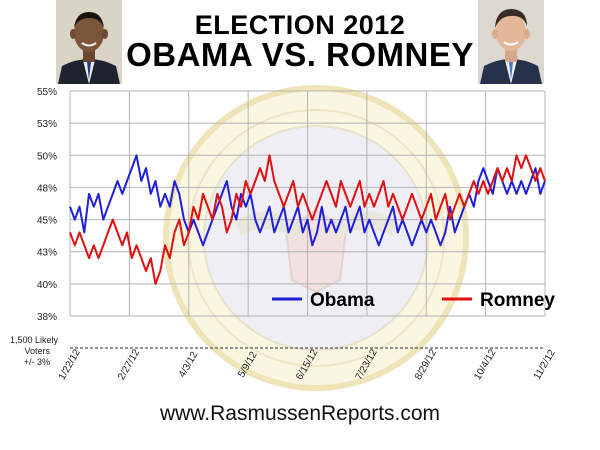 This screenshot has height=450, width=600. What do you see at coordinates (47, 92) in the screenshot?
I see `y-tick-label: 55%` at bounding box center [47, 92].